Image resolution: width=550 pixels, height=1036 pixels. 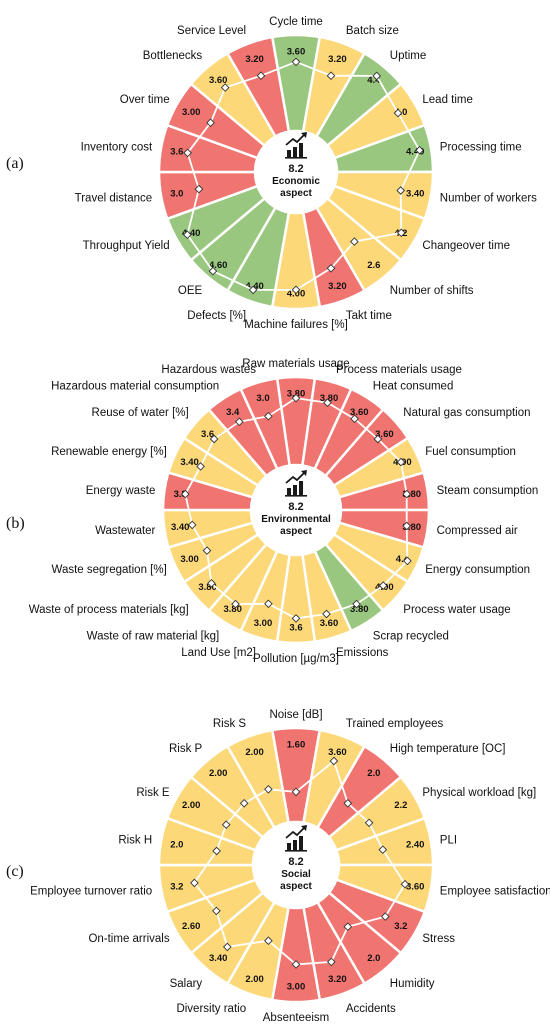 What do you see at coordinates (15, 163) in the screenshot?
I see `panel-label: (a)` at bounding box center [15, 163].